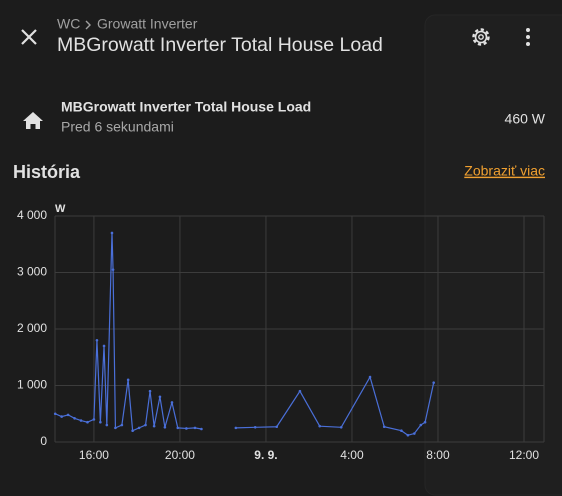  What do you see at coordinates (47, 172) in the screenshot?
I see `history-title: História` at bounding box center [47, 172].